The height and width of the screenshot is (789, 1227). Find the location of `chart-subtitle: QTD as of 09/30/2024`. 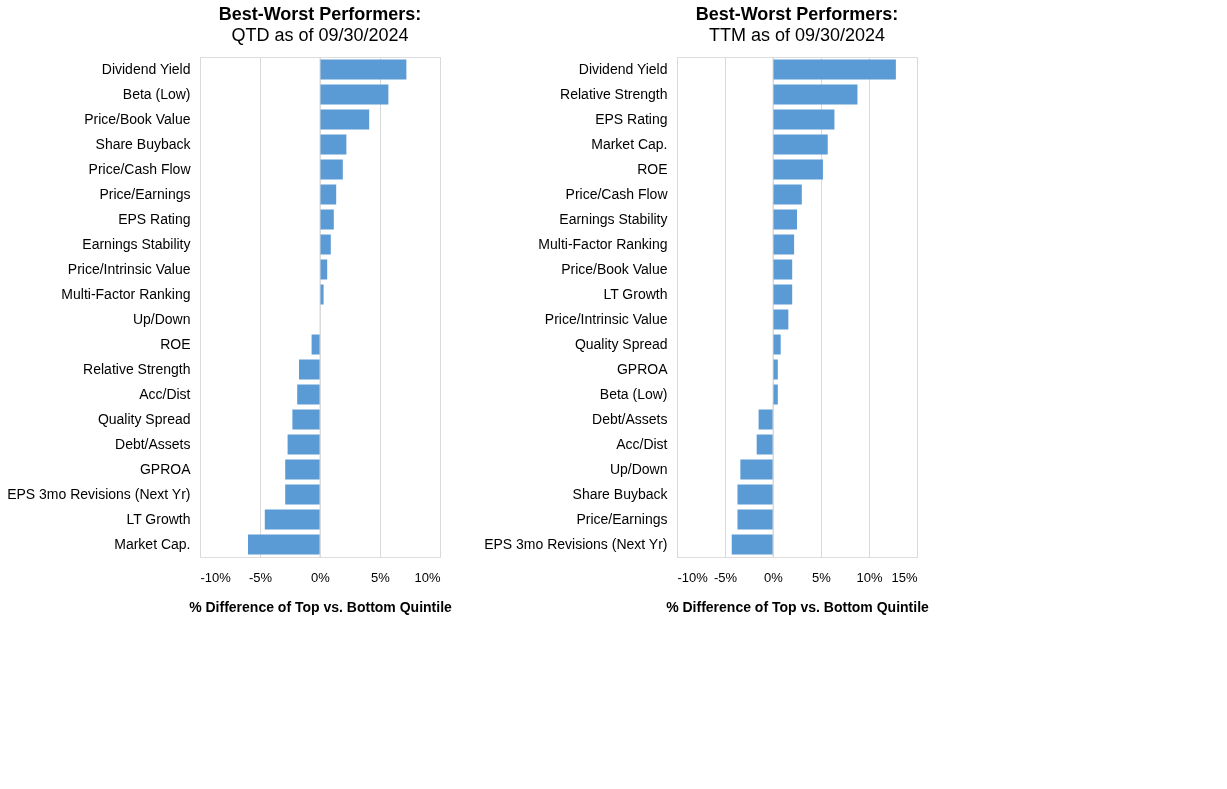

chart-subtitle: QTD as of 09/30/2024 is located at coordinates (320, 34).